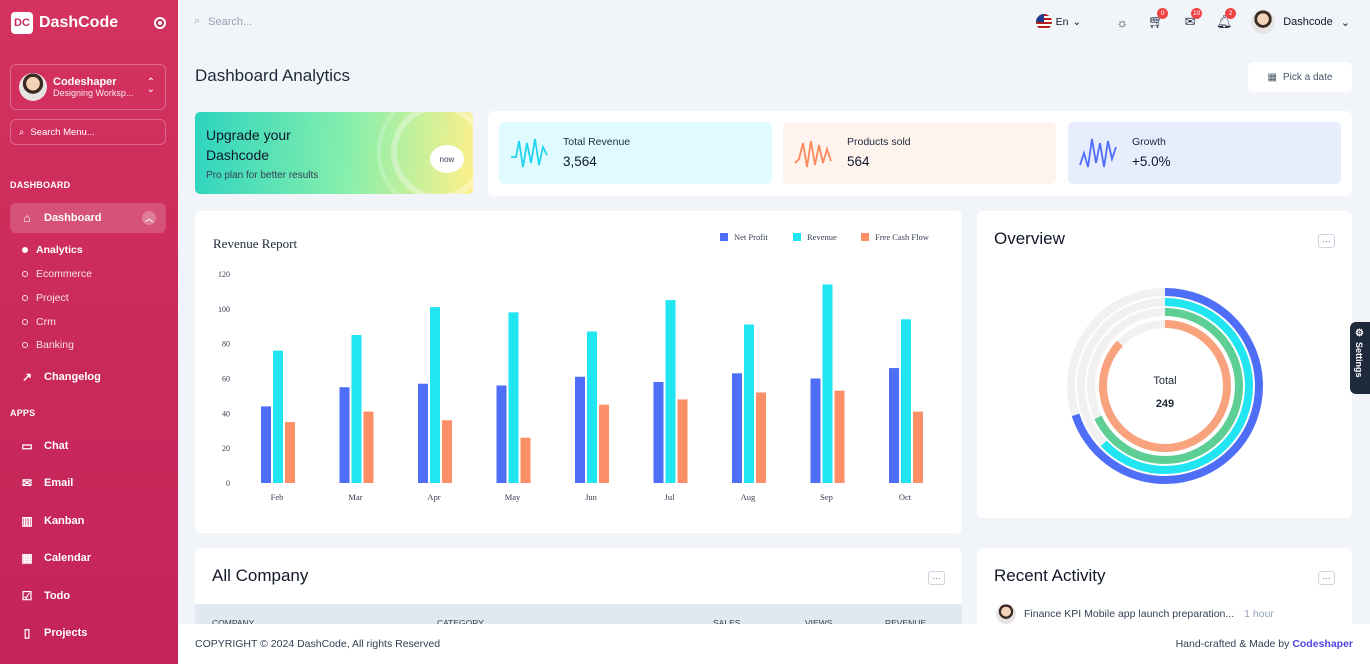 This screenshot has height=664, width=1370. What do you see at coordinates (1360, 358) in the screenshot?
I see `settings-tab: Settings ⚙` at bounding box center [1360, 358].